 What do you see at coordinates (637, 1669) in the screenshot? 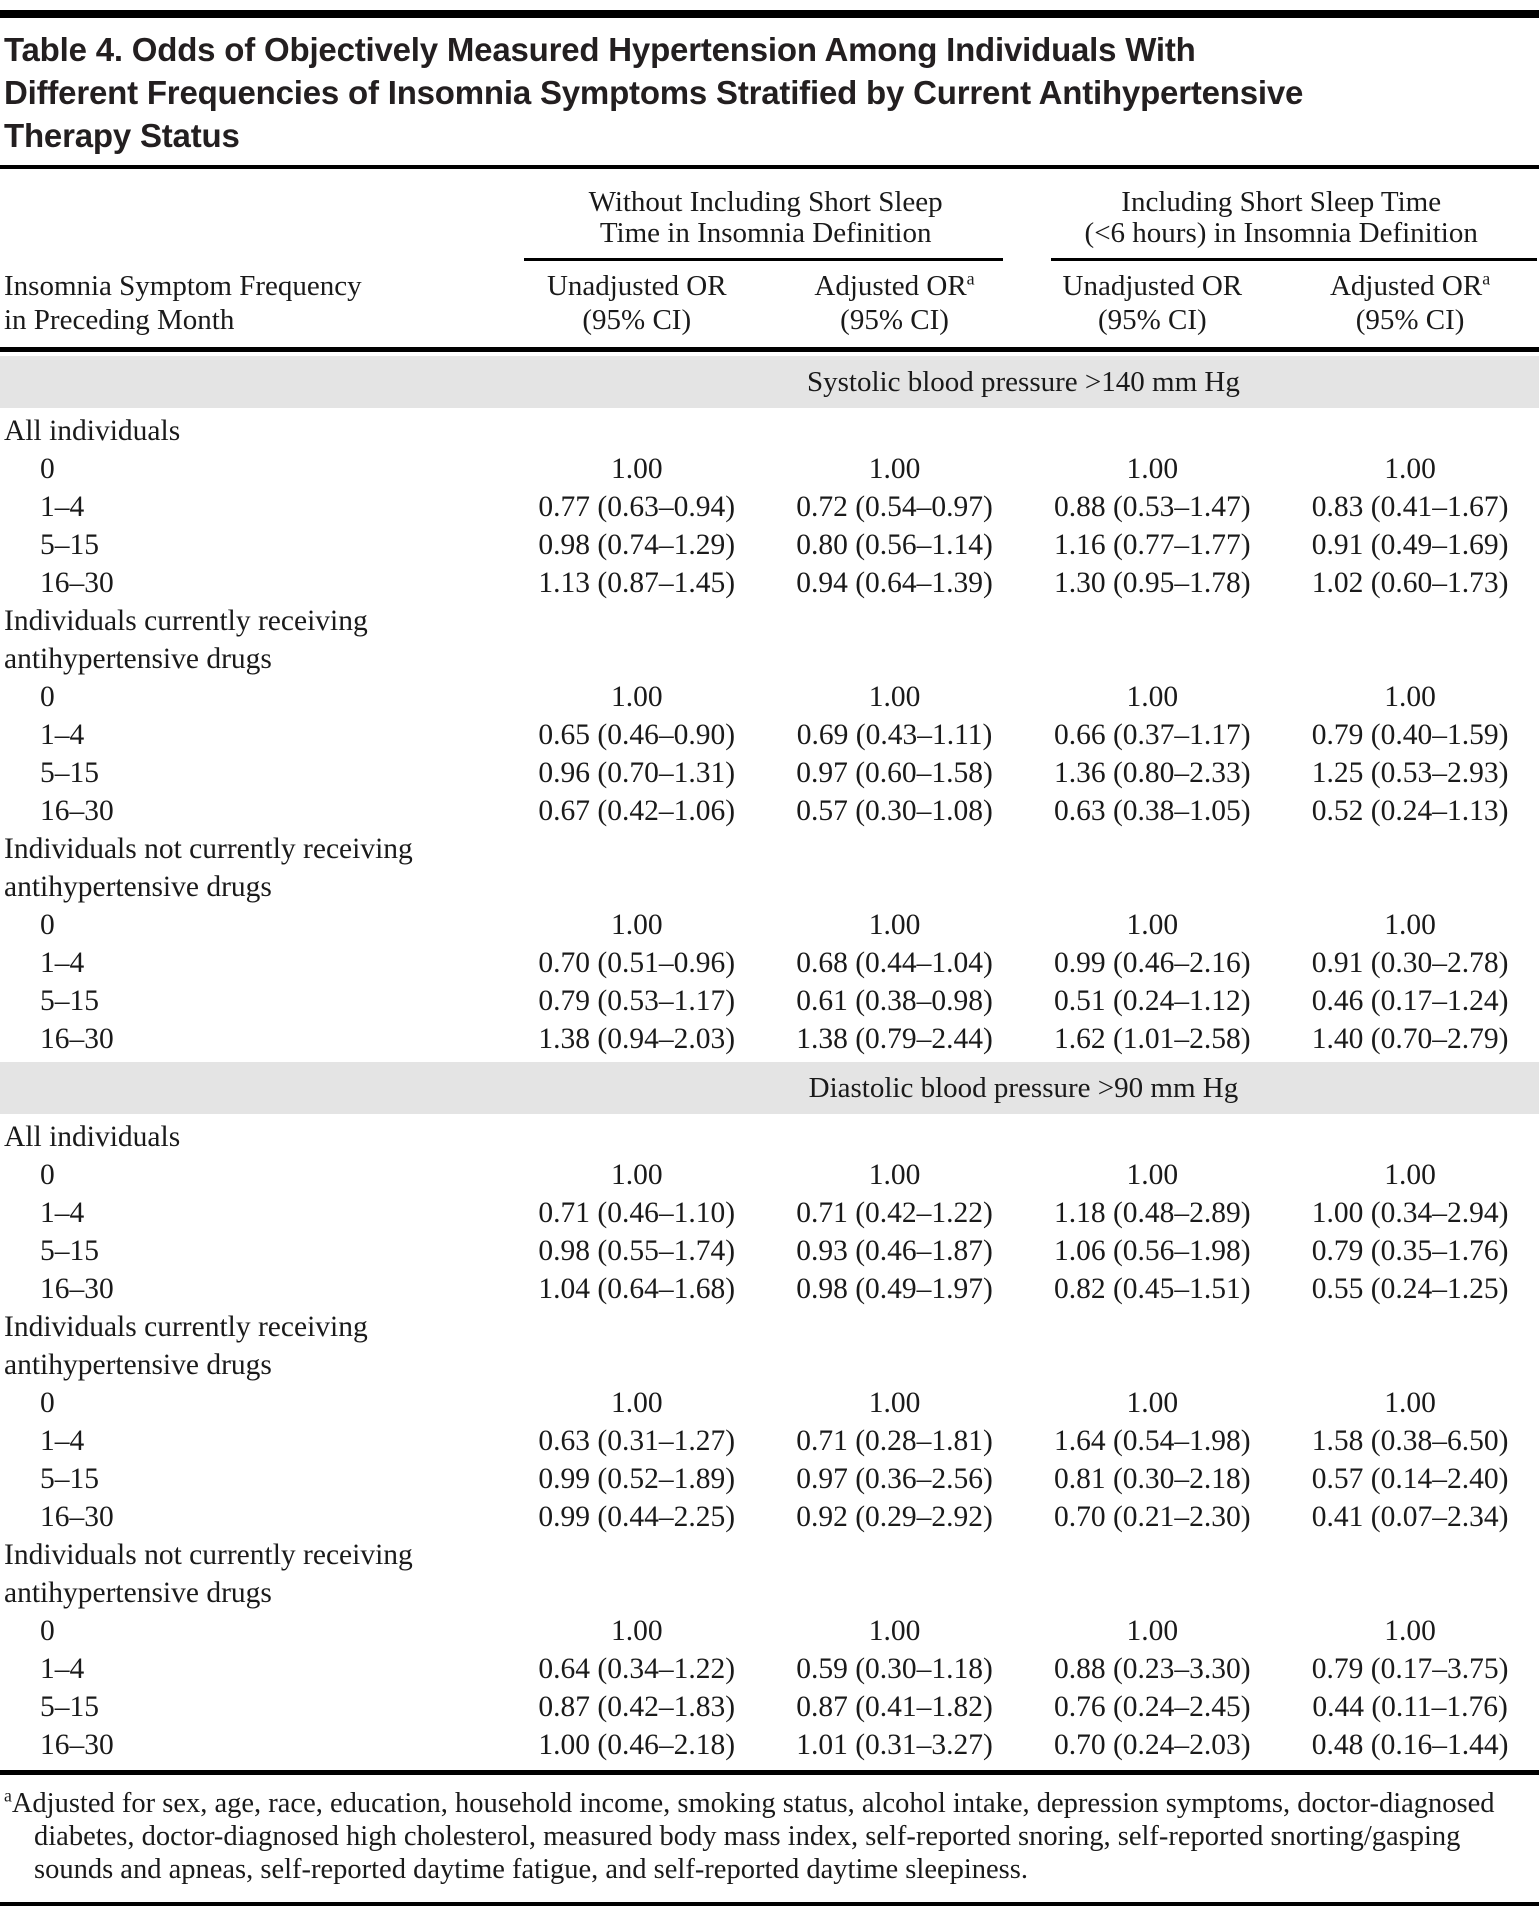
I see `or-value-cell: 0.64 (0.34–1.22)` at bounding box center [637, 1669].